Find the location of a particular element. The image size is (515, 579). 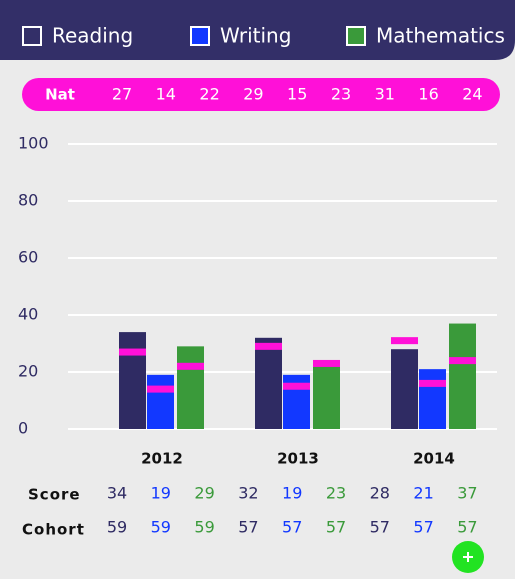

nat-value: 24 is located at coordinates (472, 94).